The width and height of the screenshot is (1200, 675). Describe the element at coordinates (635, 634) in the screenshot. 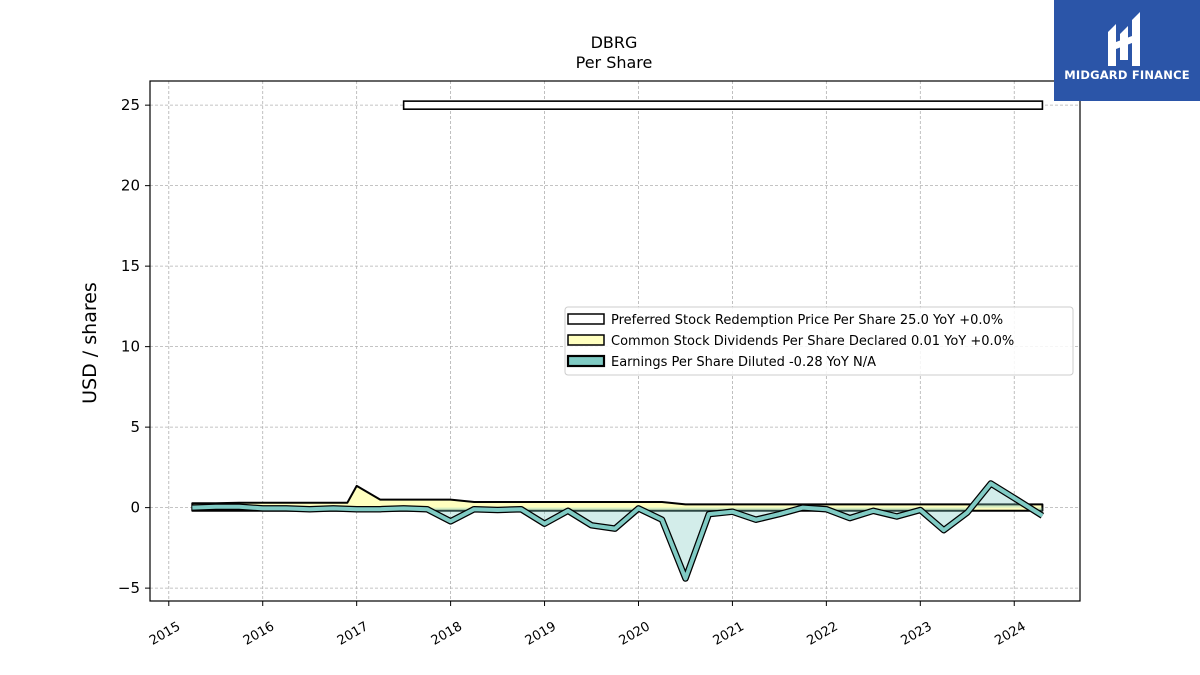

I see `x-tick-label: 2020` at that location.